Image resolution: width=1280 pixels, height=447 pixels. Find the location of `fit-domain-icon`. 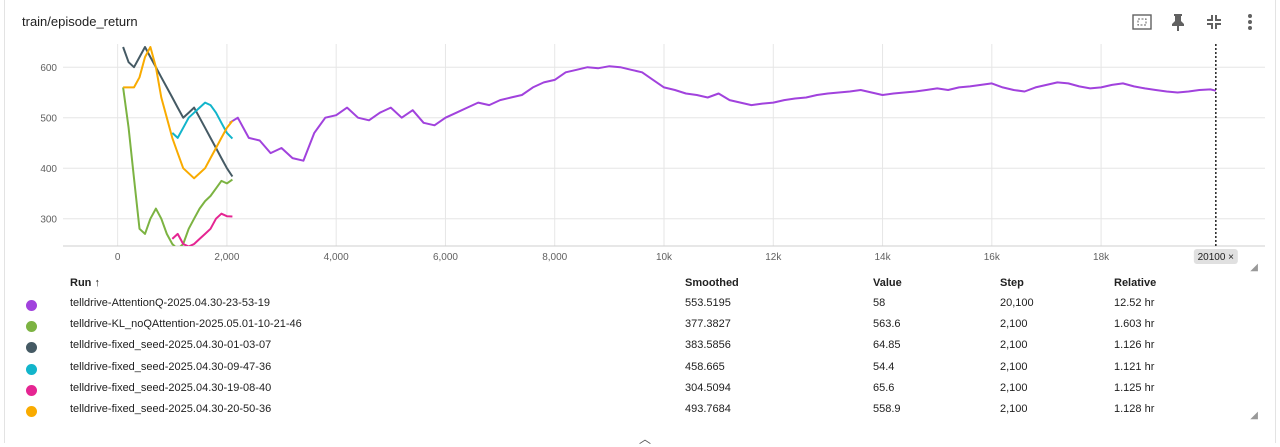

fit-domain-icon is located at coordinates (1142, 22).